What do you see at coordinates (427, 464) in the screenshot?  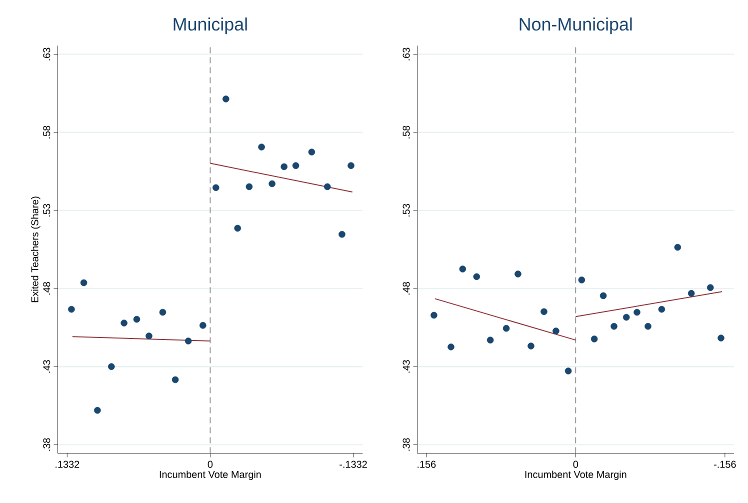 I see `x-tick-label: .156` at bounding box center [427, 464].